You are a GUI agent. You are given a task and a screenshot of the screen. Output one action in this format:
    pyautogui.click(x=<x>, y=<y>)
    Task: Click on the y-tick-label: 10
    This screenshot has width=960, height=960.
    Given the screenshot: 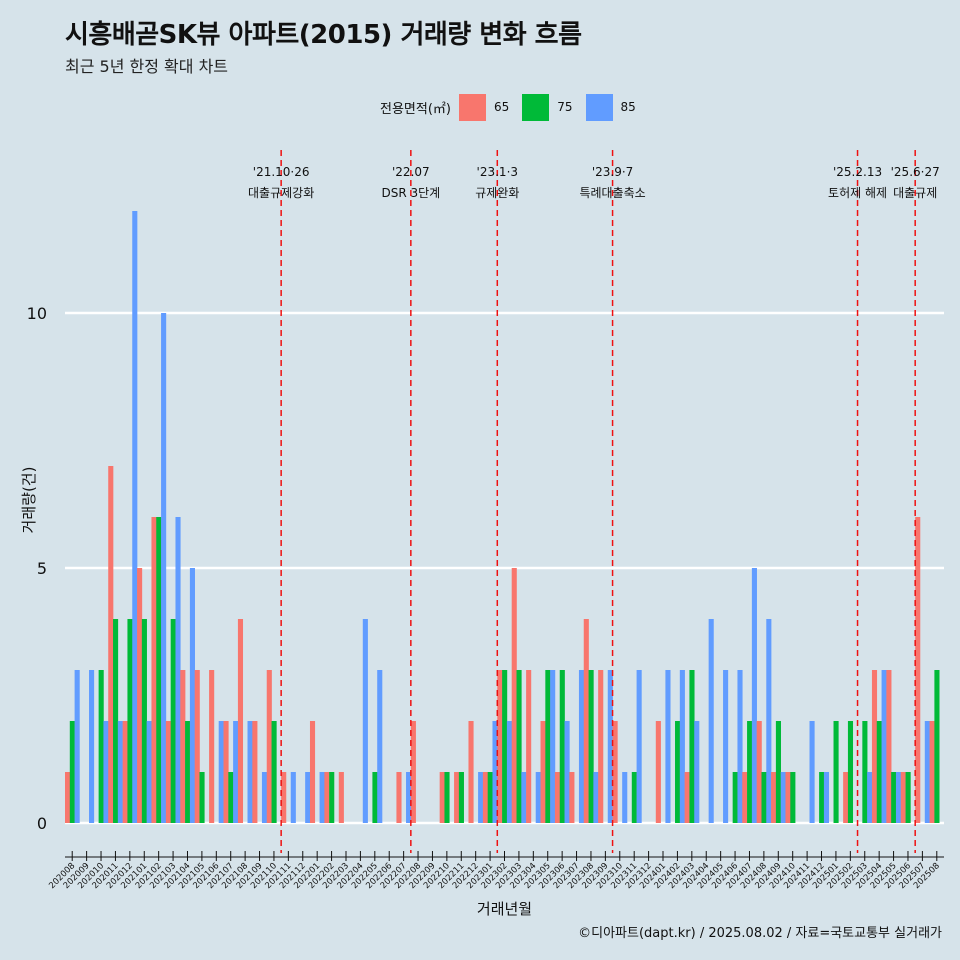 What is the action you would take?
    pyautogui.click(x=37, y=313)
    